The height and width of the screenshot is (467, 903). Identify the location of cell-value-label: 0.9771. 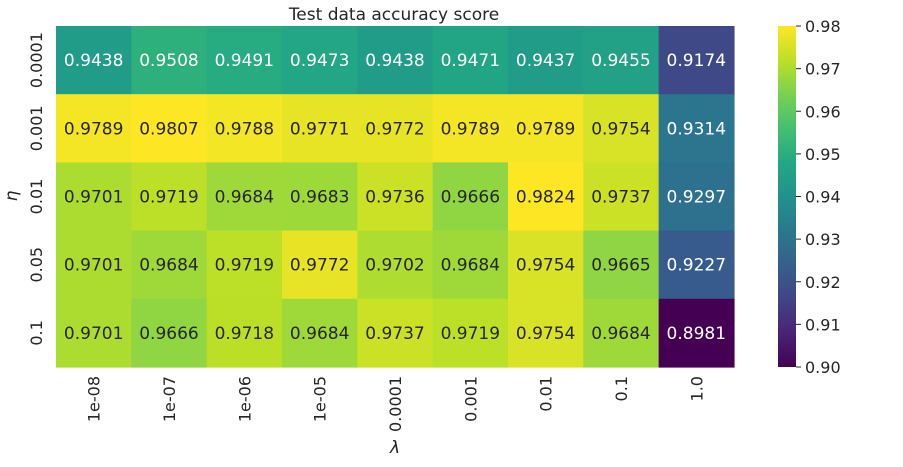
(319, 129).